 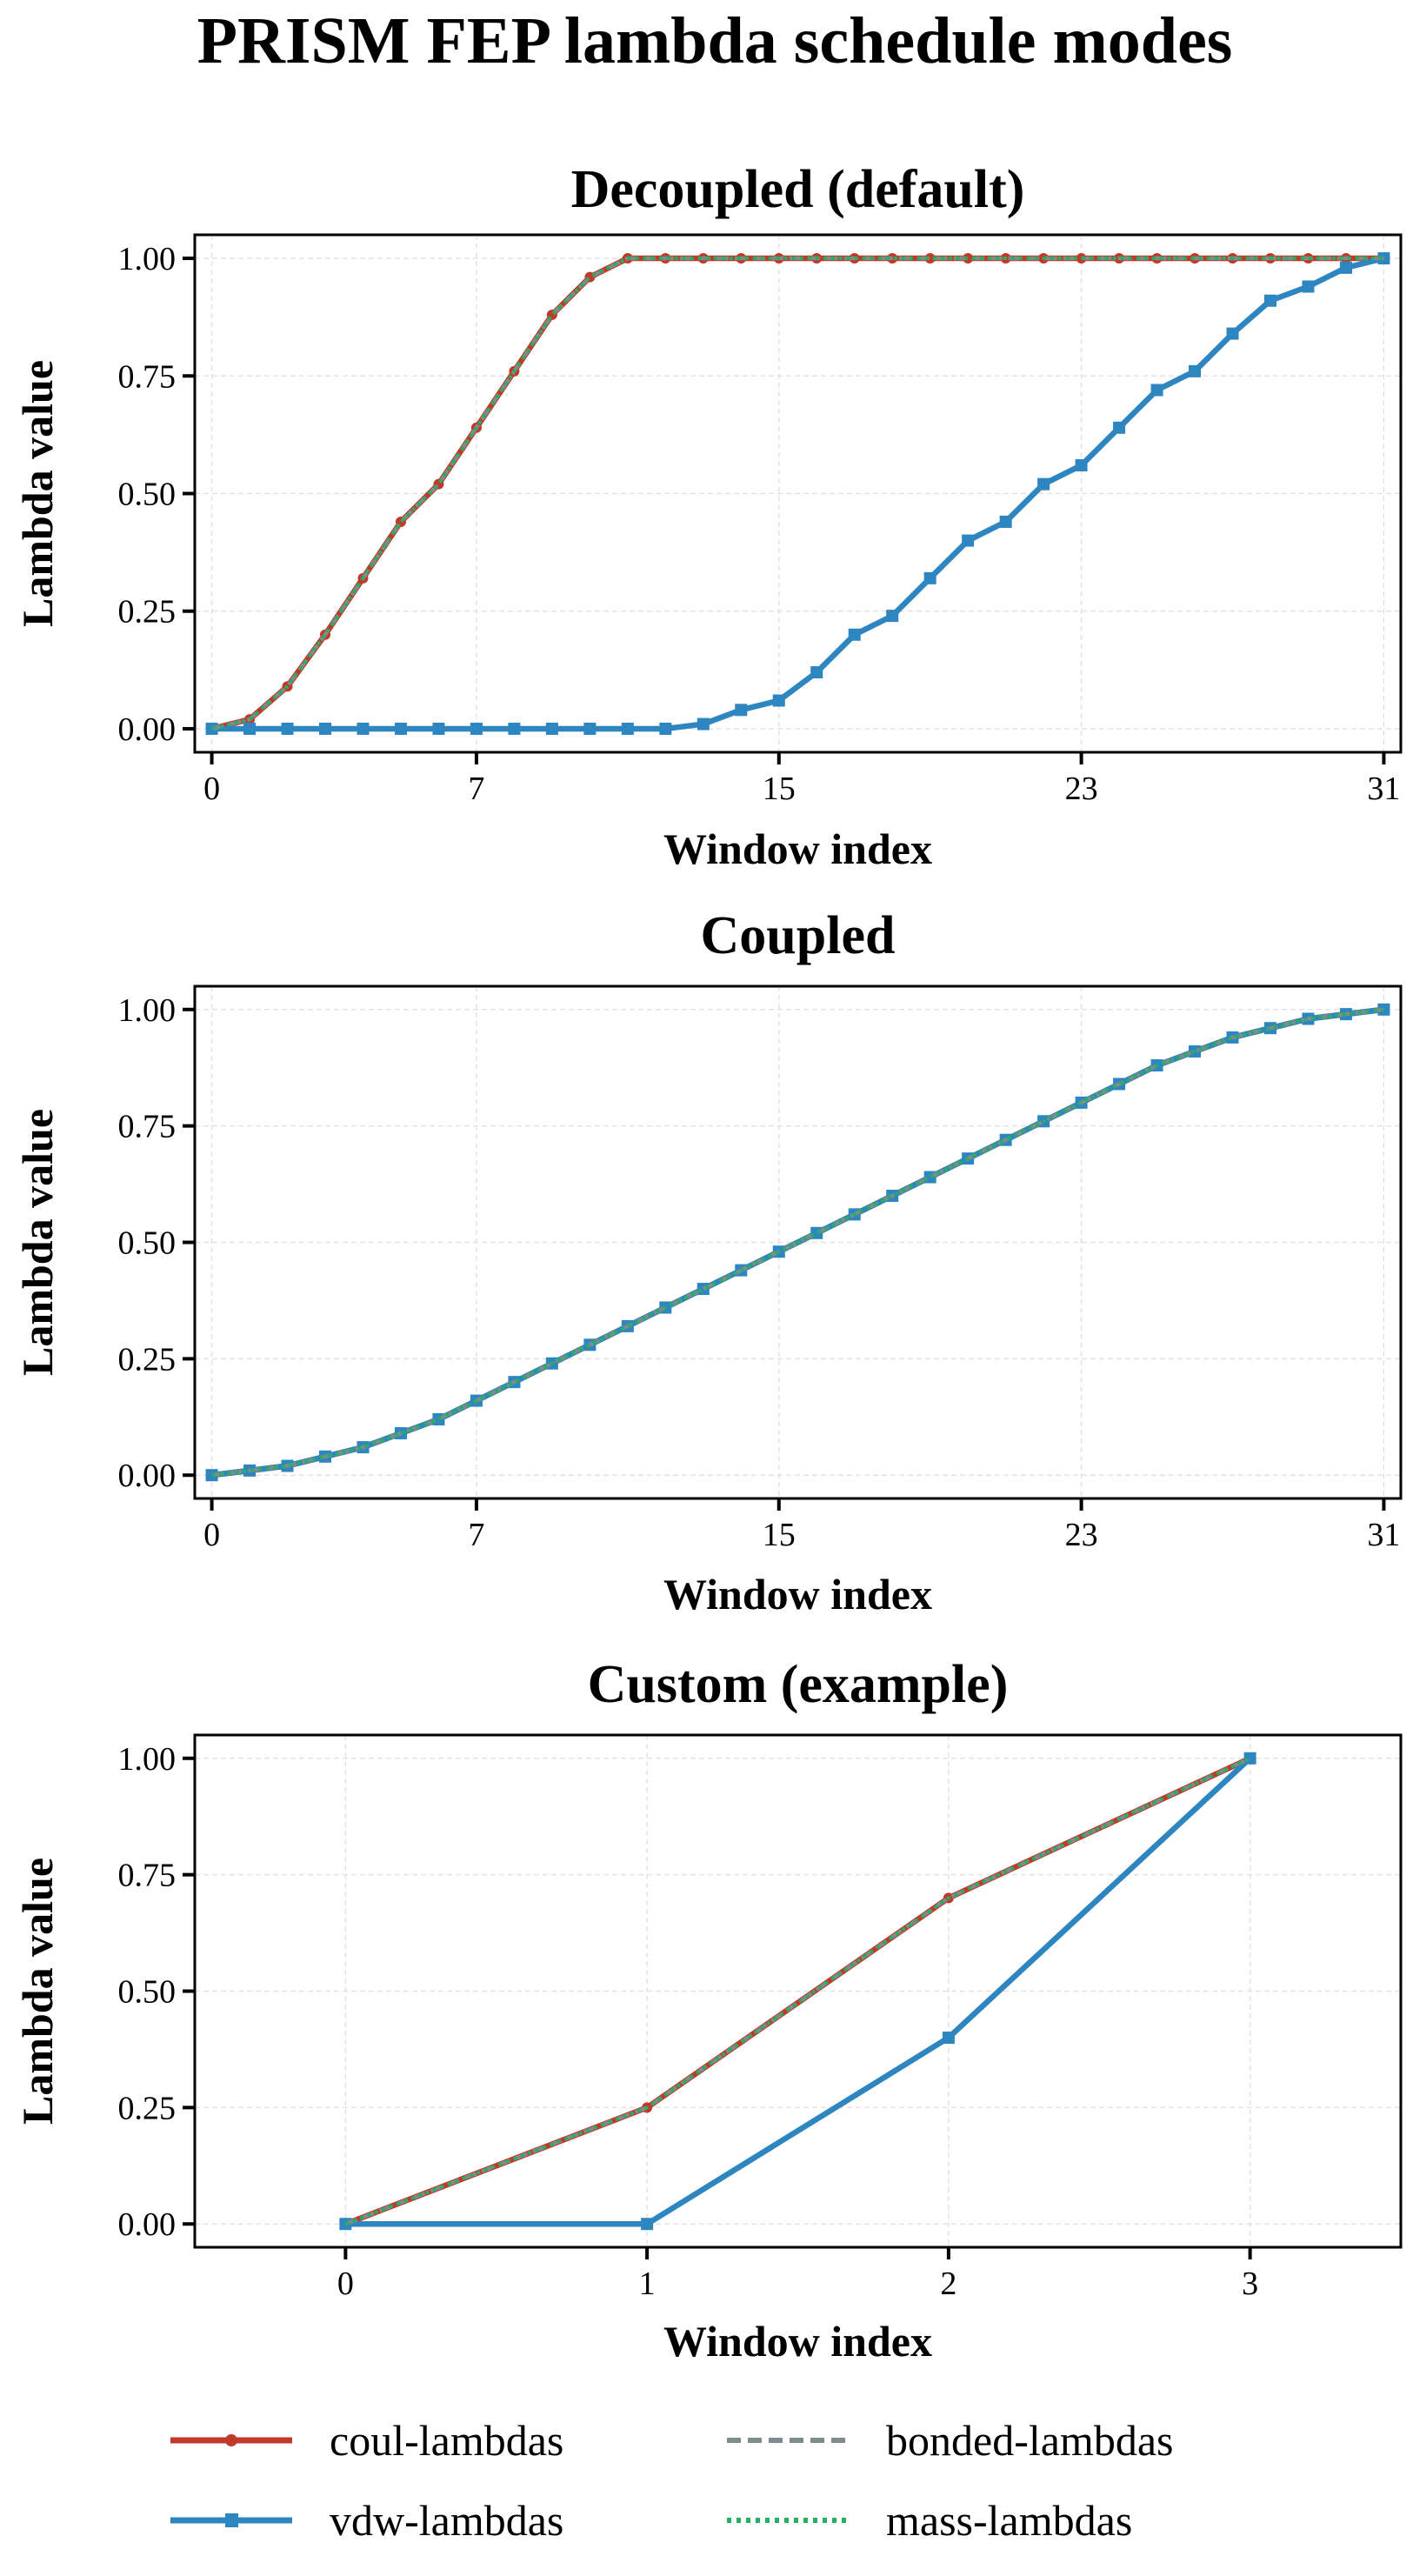 What do you see at coordinates (798, 935) in the screenshot?
I see `subplot-title: Coupled` at bounding box center [798, 935].